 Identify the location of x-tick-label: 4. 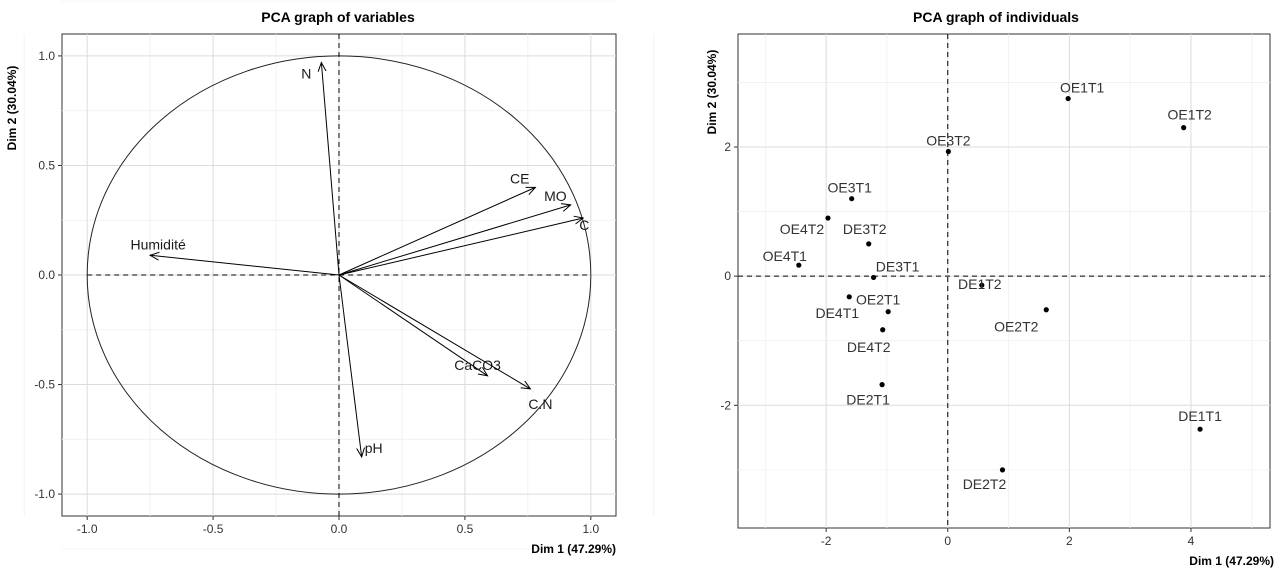
(1191, 541).